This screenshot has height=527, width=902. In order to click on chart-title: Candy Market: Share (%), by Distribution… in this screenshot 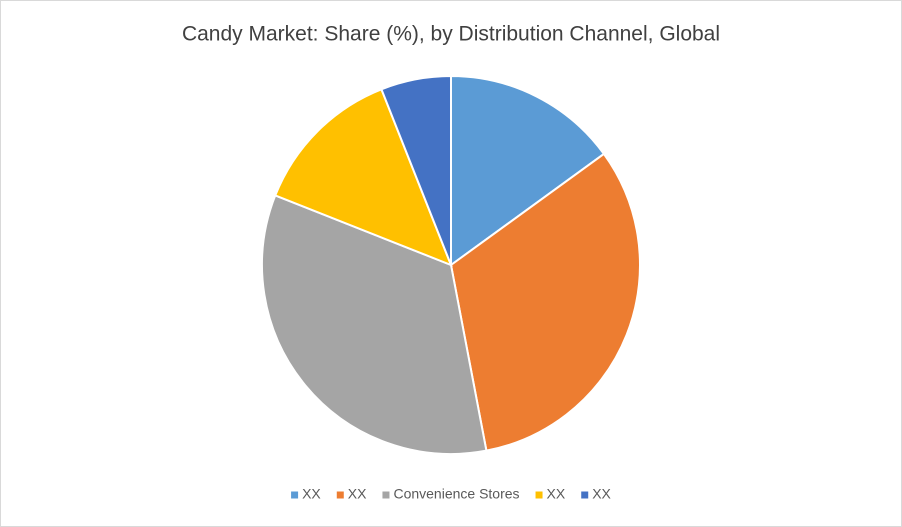, I will do `click(451, 34)`.